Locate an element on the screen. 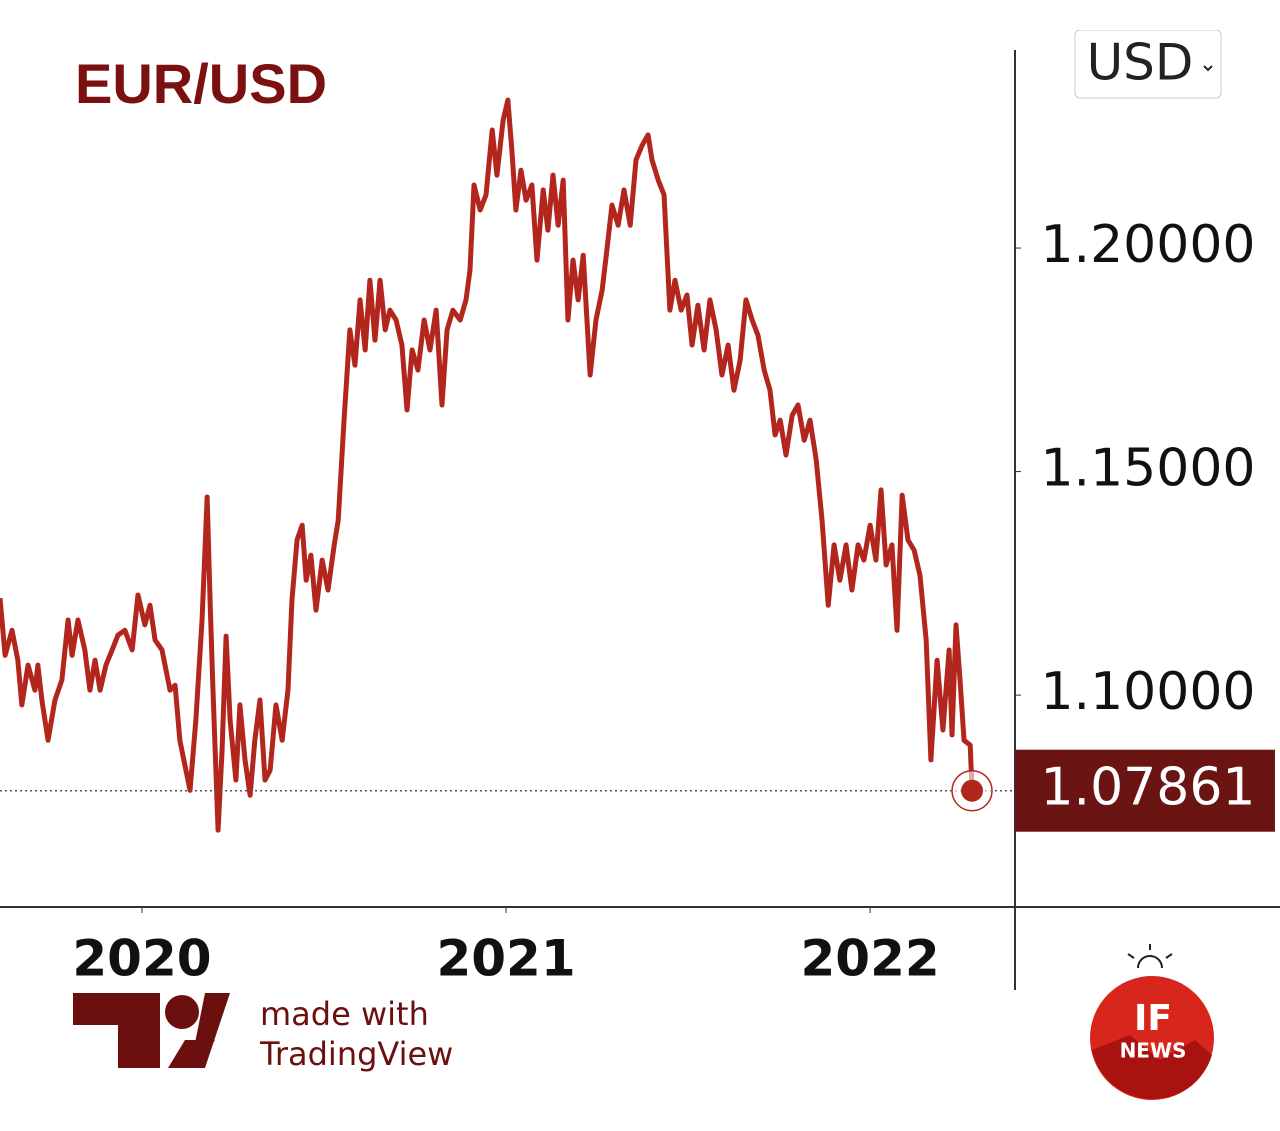  y-tick-label: 1.10000 is located at coordinates (1147, 692).